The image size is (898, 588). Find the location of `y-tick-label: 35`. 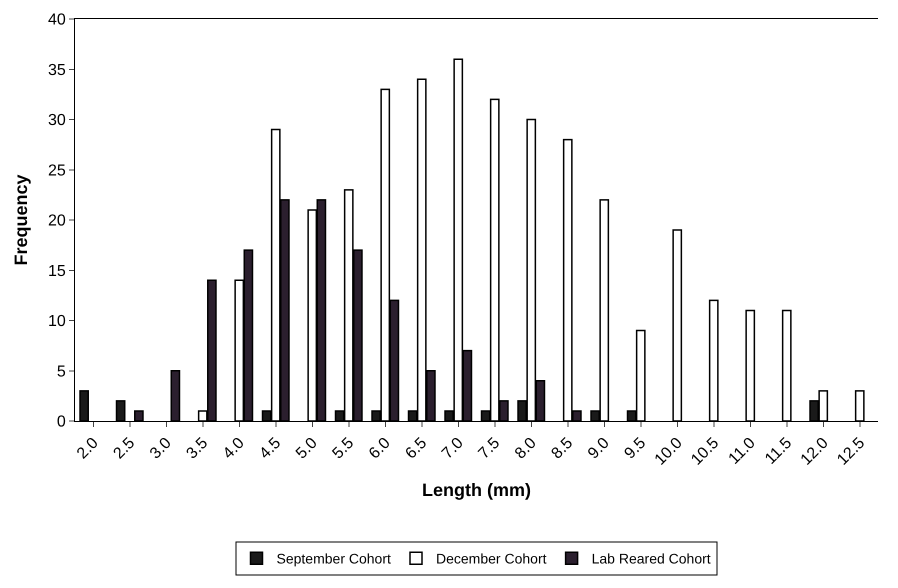

y-tick-label: 35 is located at coordinates (57, 70).